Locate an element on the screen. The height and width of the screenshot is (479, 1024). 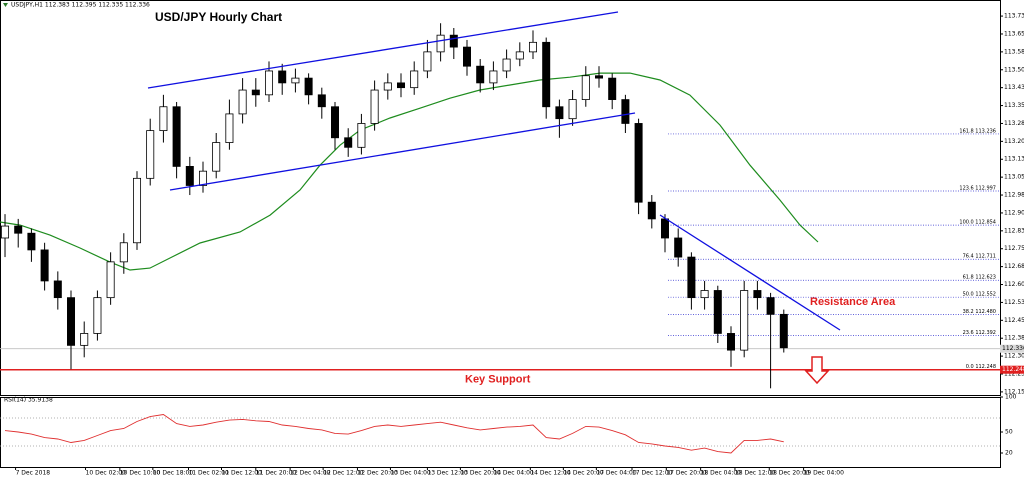
y-tick-label: 113.655 is located at coordinates (1014, 33).